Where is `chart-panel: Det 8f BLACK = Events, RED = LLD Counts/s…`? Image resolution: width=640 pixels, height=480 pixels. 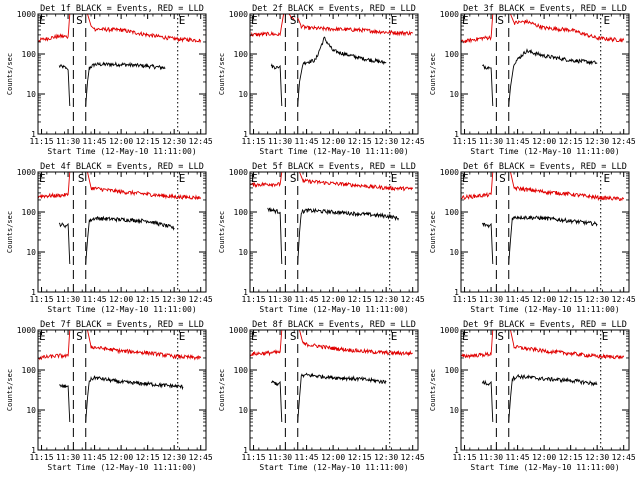 chart-panel: Det 8f BLACK = Events, RED = LLD Counts/s… is located at coordinates (321, 396).